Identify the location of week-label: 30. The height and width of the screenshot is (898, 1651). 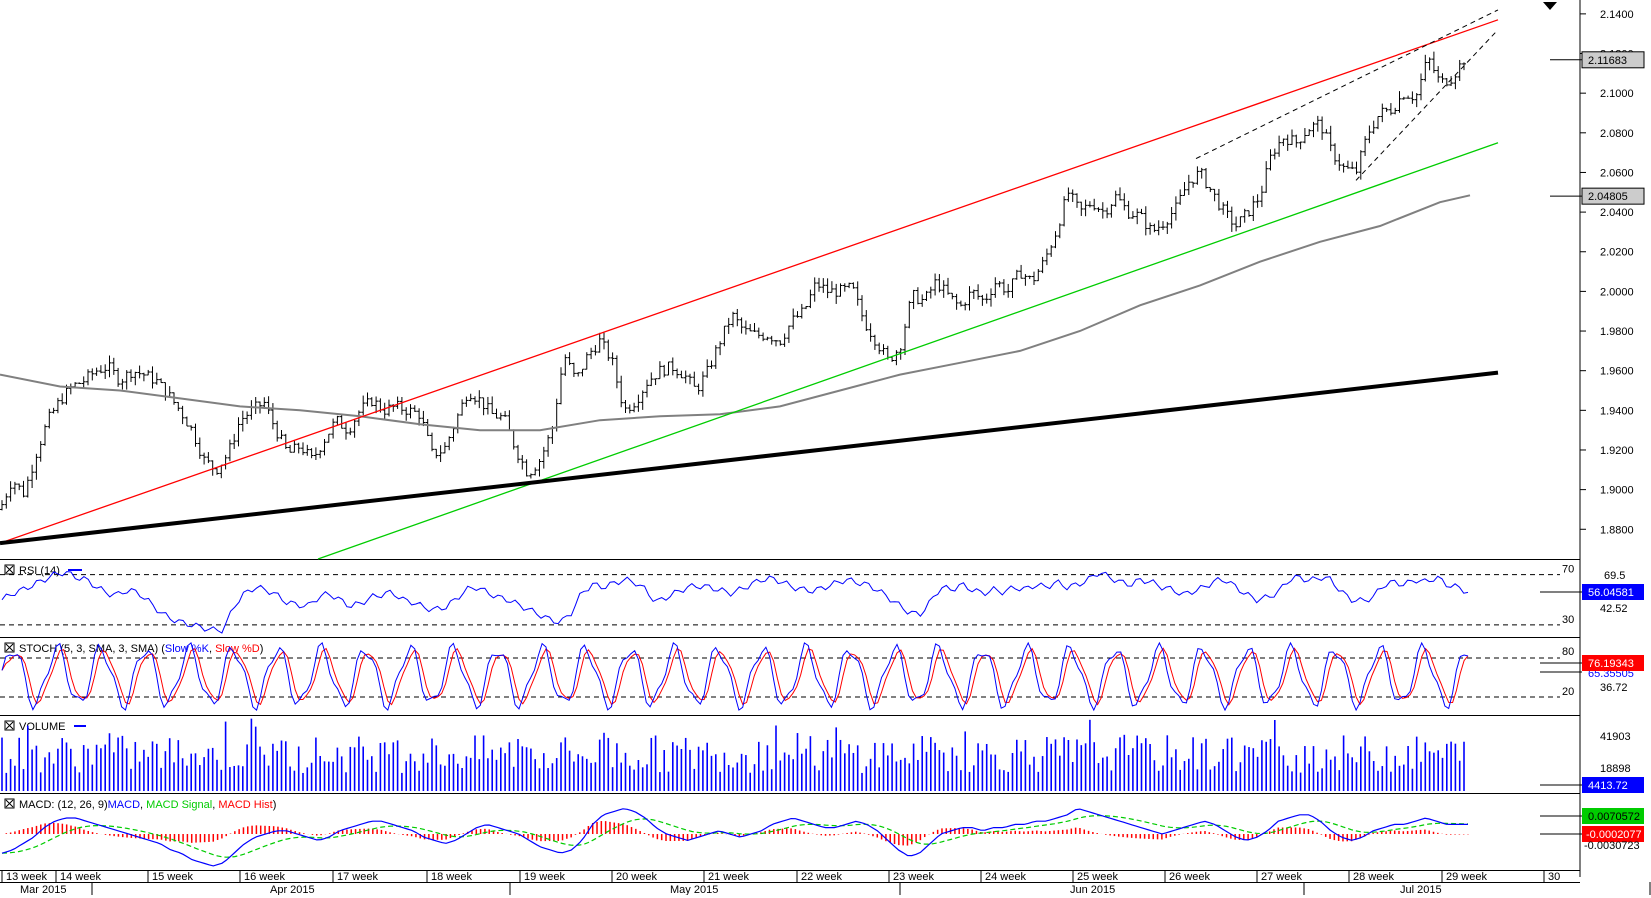
(1554, 877).